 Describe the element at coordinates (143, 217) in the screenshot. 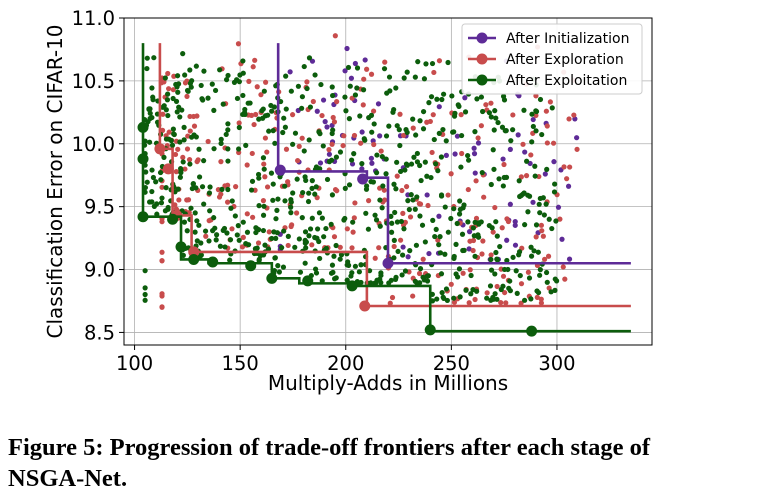

I see `frontier-point` at that location.